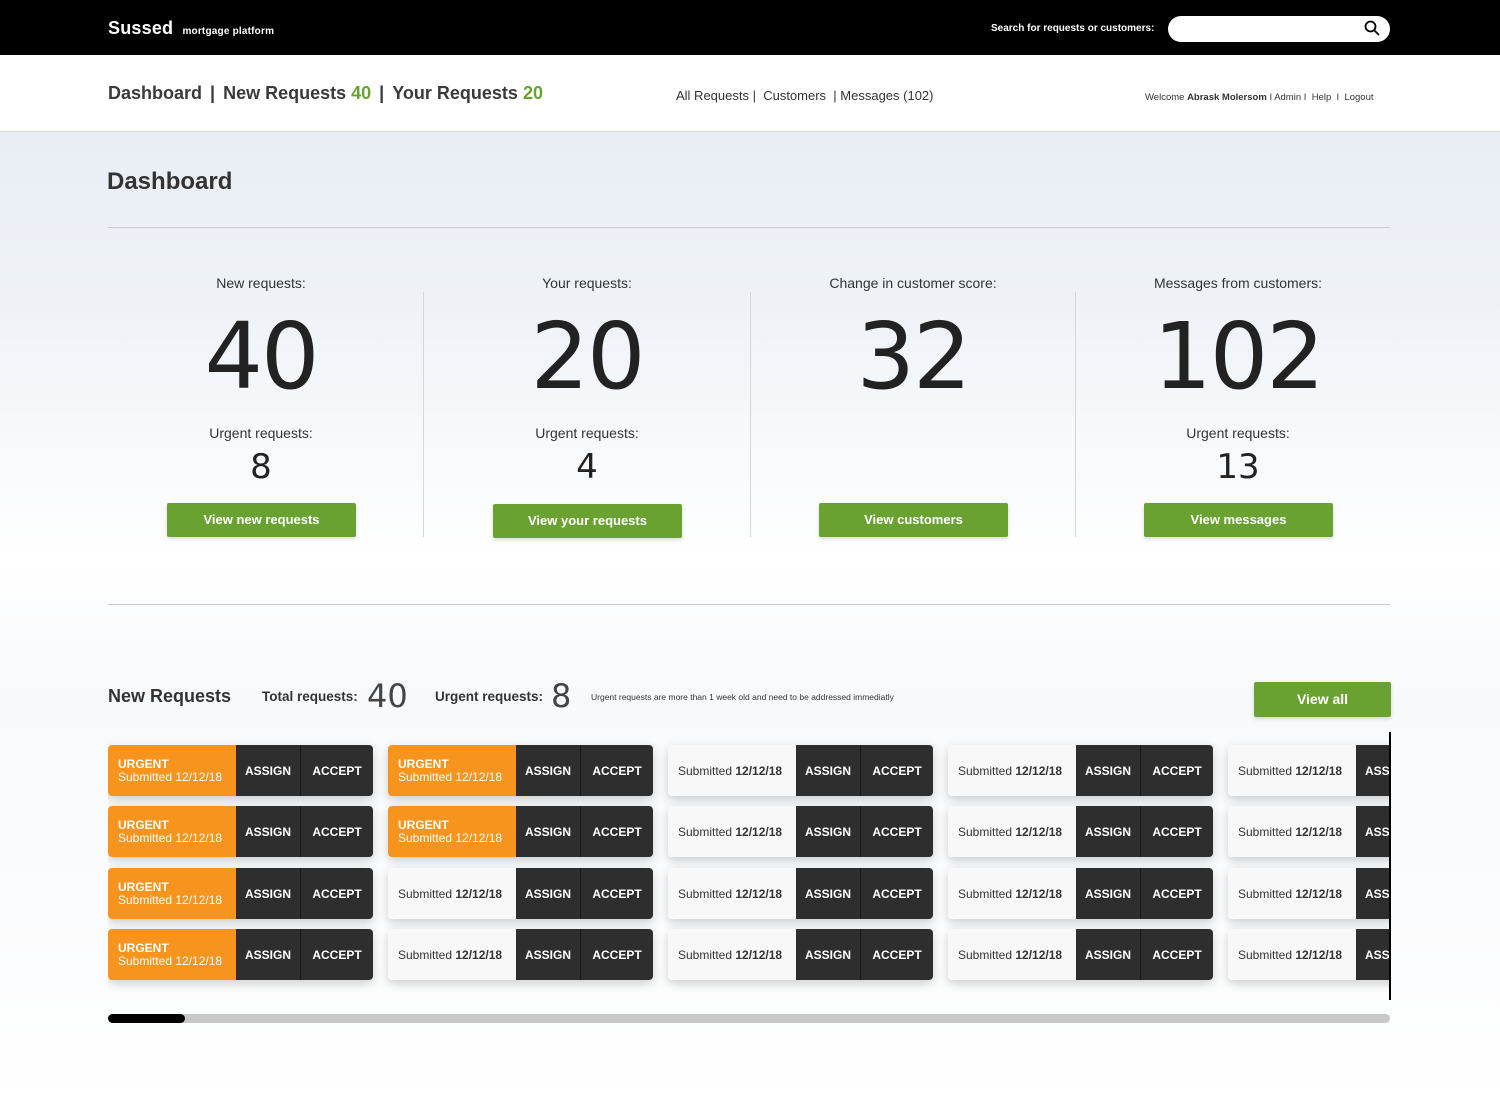  What do you see at coordinates (1322, 699) in the screenshot?
I see `view-all-button: View all` at bounding box center [1322, 699].